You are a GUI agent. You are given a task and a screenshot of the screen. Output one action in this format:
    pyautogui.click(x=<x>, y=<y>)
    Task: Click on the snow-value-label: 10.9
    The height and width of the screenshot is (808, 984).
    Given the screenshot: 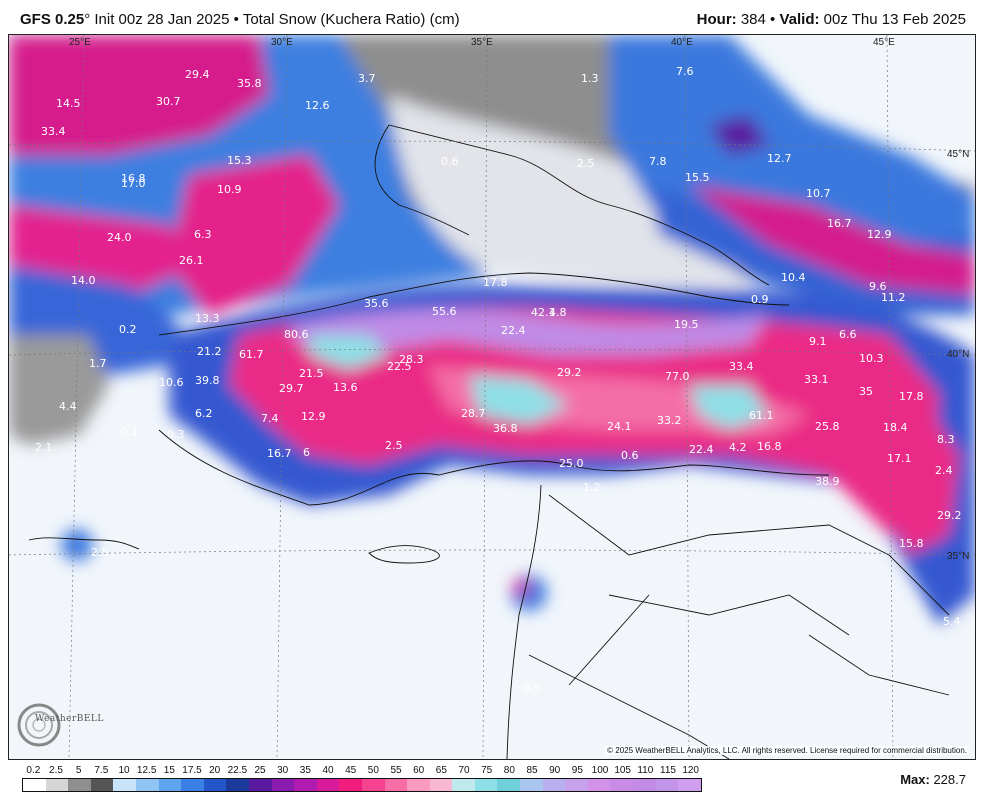 What is the action you would take?
    pyautogui.click(x=229, y=189)
    